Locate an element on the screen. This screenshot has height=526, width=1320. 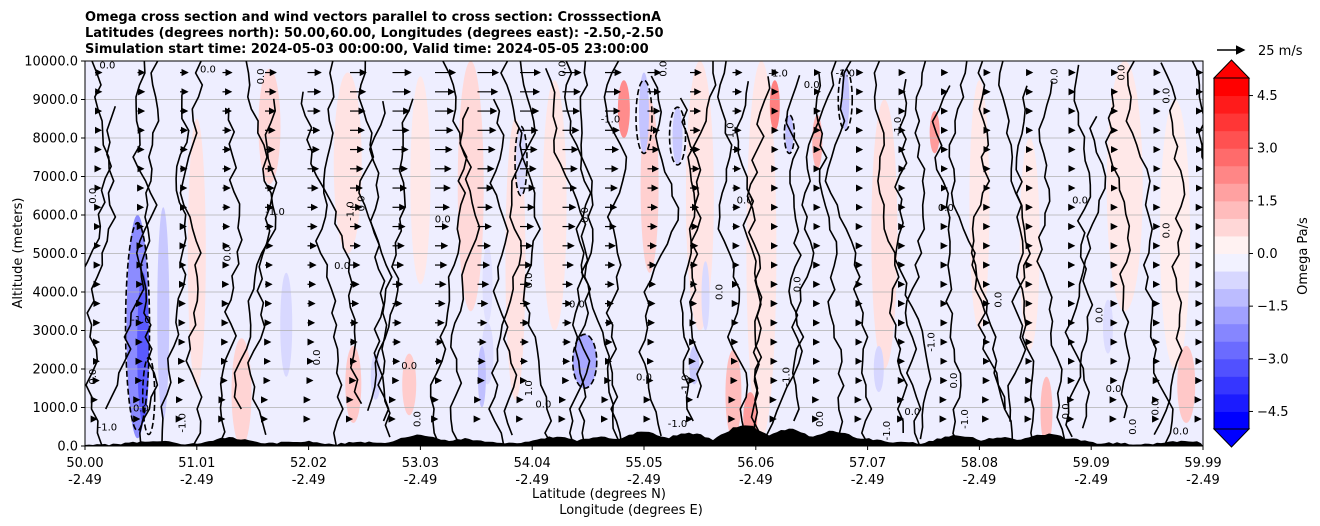
y-tick-label: 2000.0 is located at coordinates (56, 370).